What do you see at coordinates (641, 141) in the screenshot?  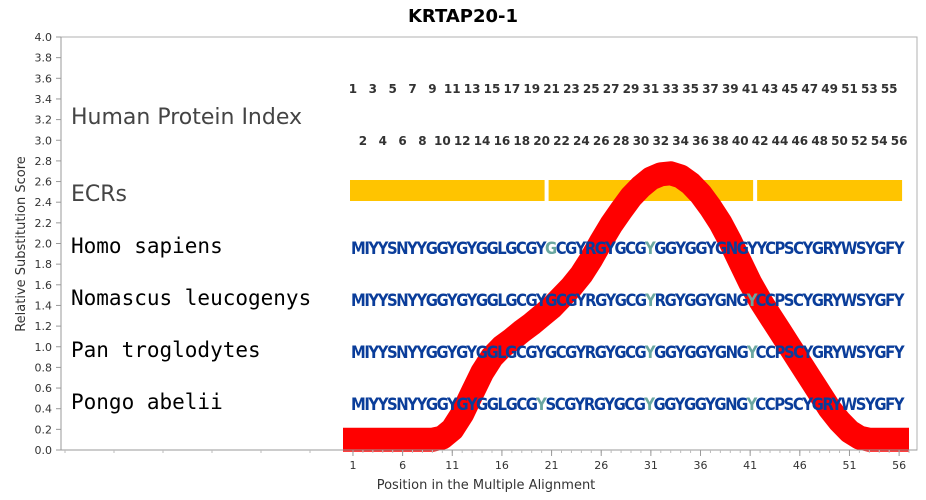 I see `index-number: 30` at bounding box center [641, 141].